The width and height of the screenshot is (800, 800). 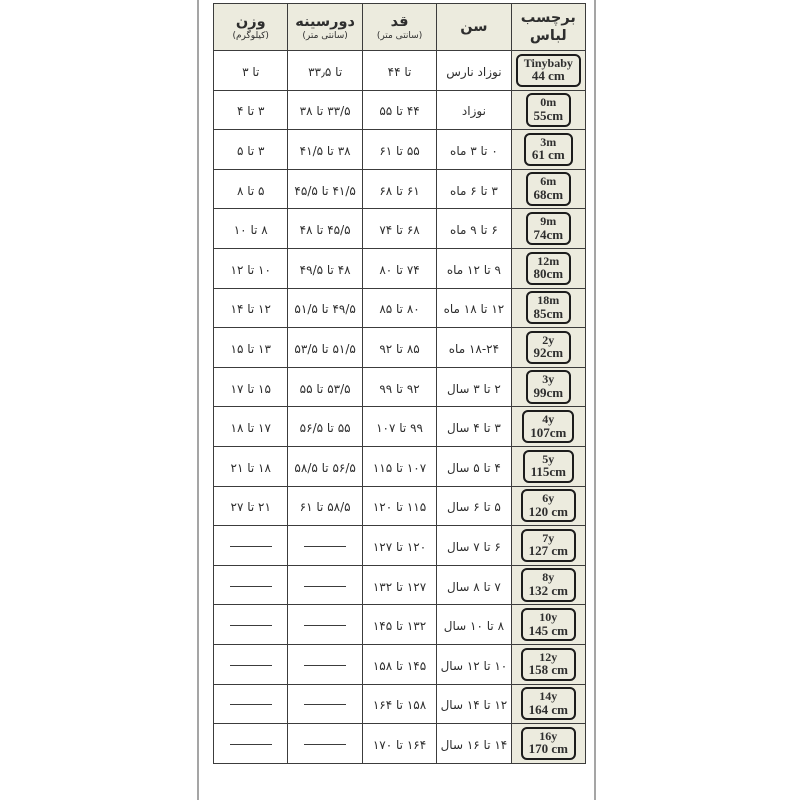 What do you see at coordinates (548, 268) in the screenshot?
I see `size-label-badge: 12m 80cm` at bounding box center [548, 268].